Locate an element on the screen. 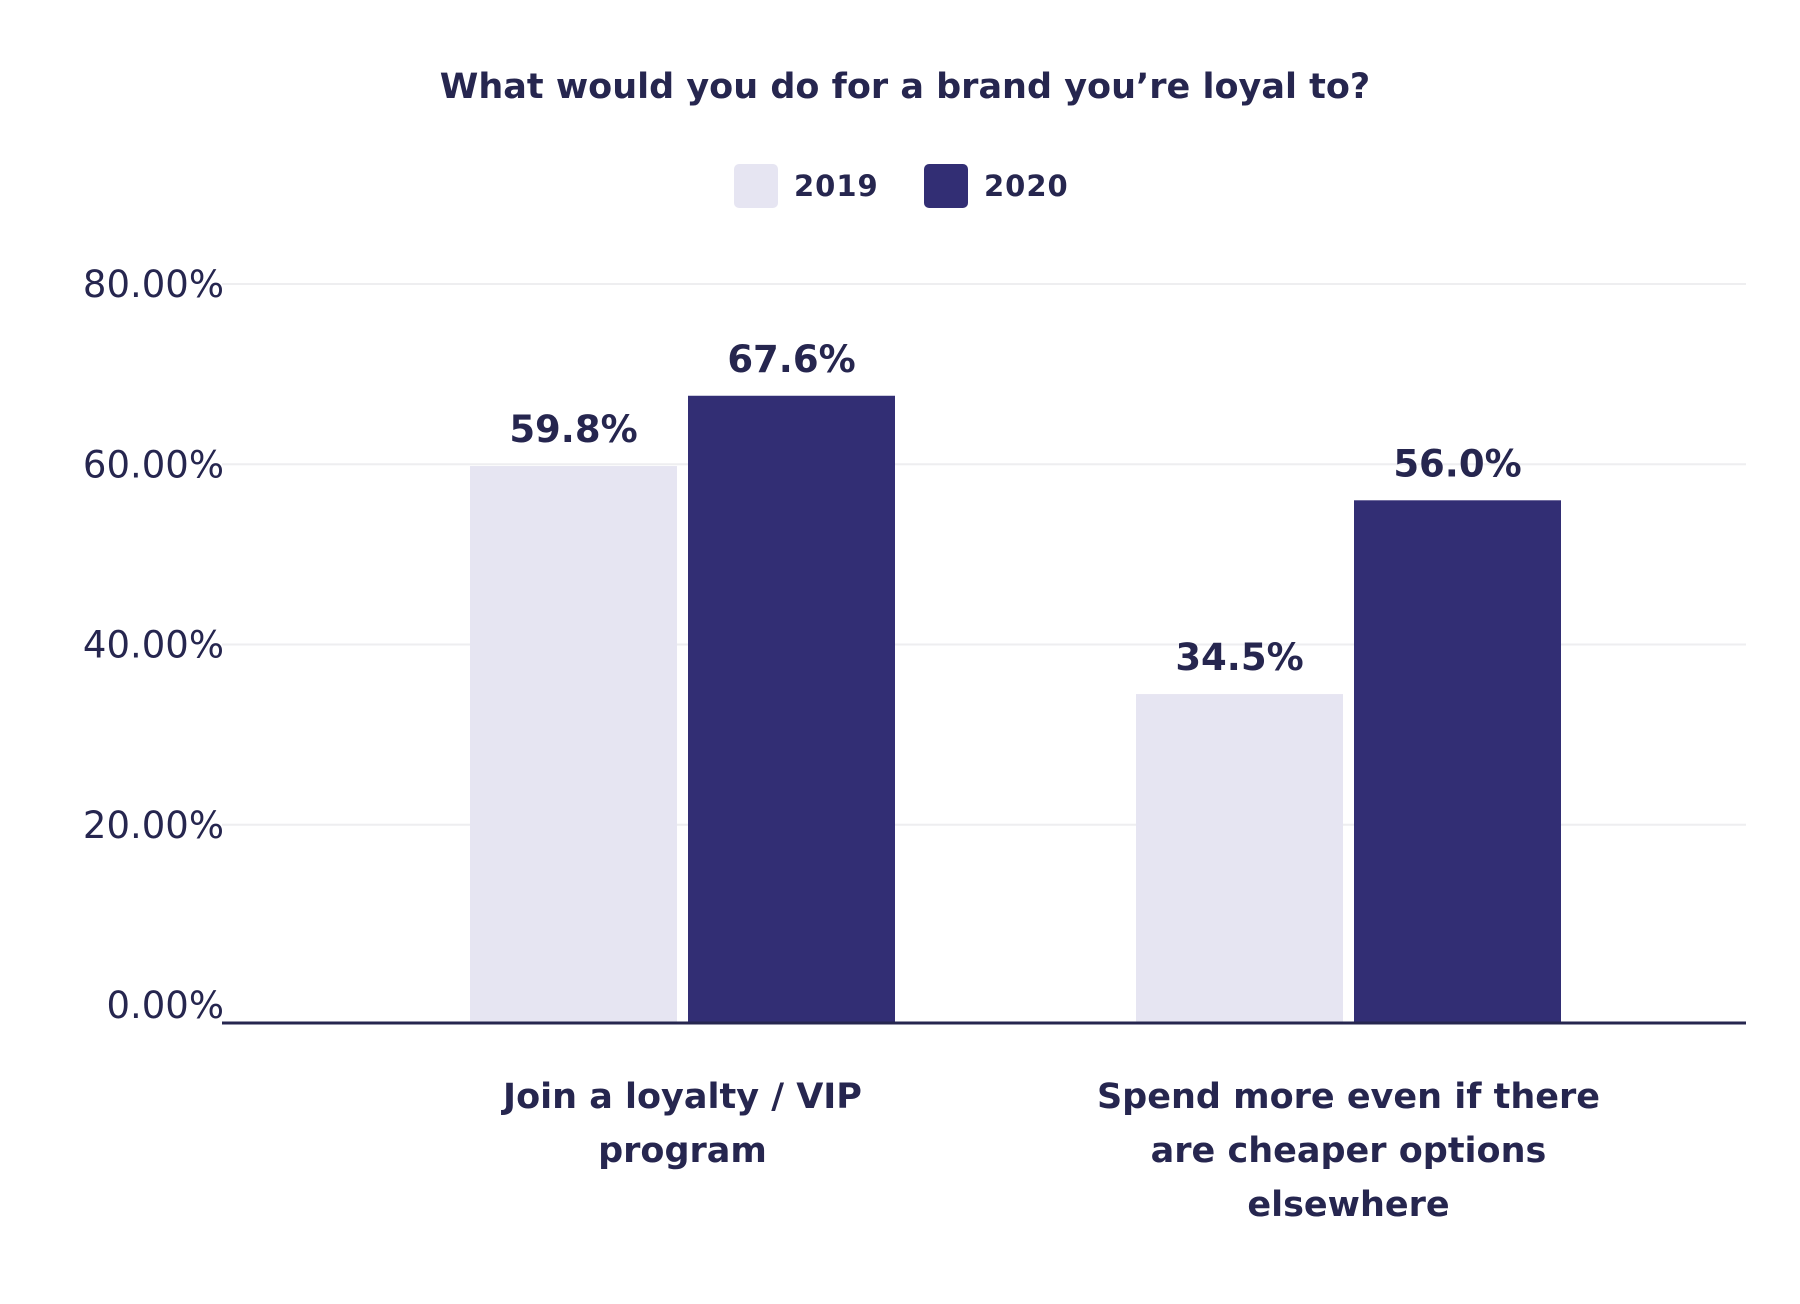  legend: 2019 2020 is located at coordinates (901, 186).